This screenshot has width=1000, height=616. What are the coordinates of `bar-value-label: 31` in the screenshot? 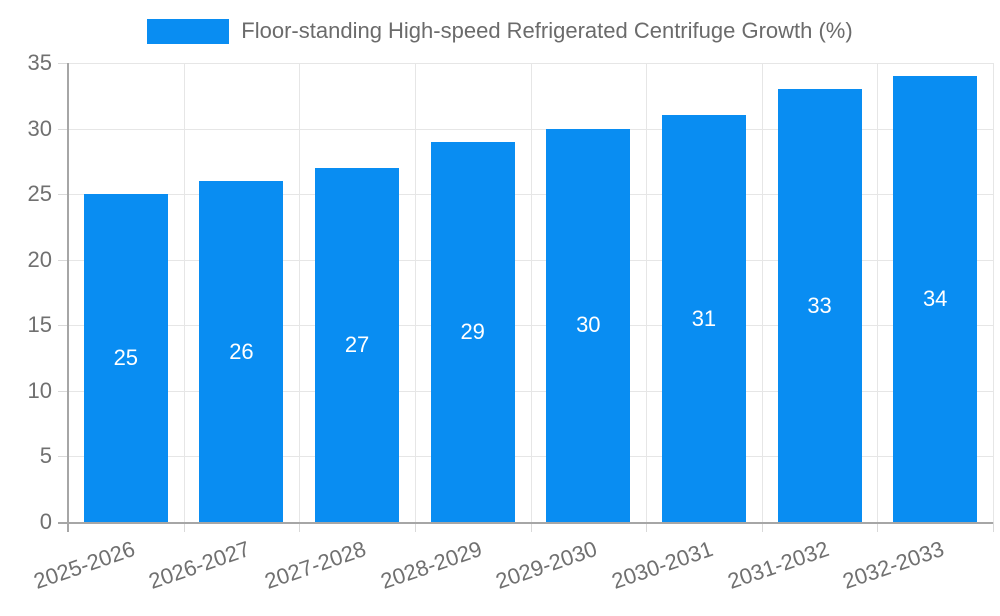 It's located at (704, 318).